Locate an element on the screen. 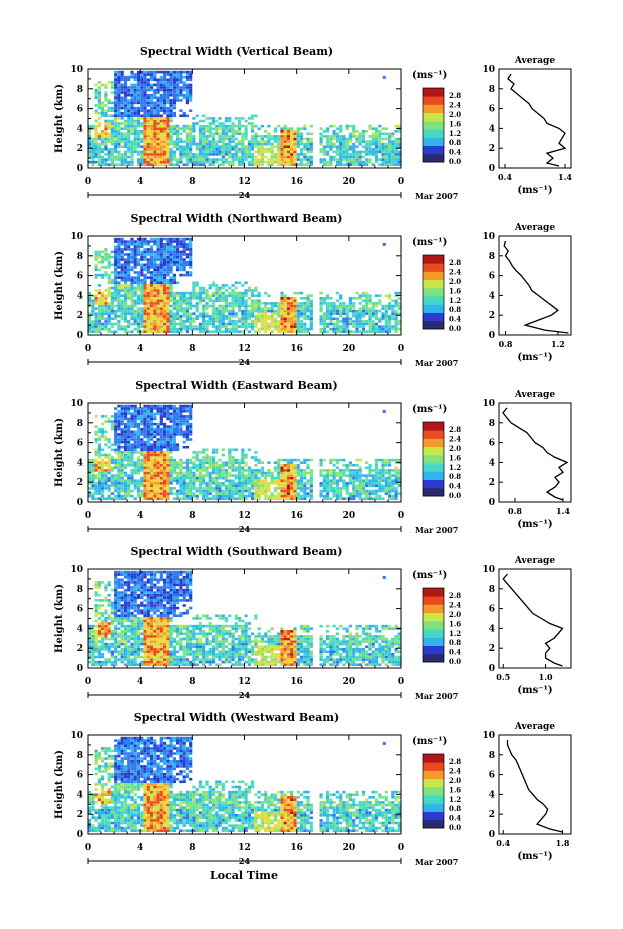 The height and width of the screenshot is (929, 623). colorbar-unit: (ms⁻¹) is located at coordinates (429, 575).